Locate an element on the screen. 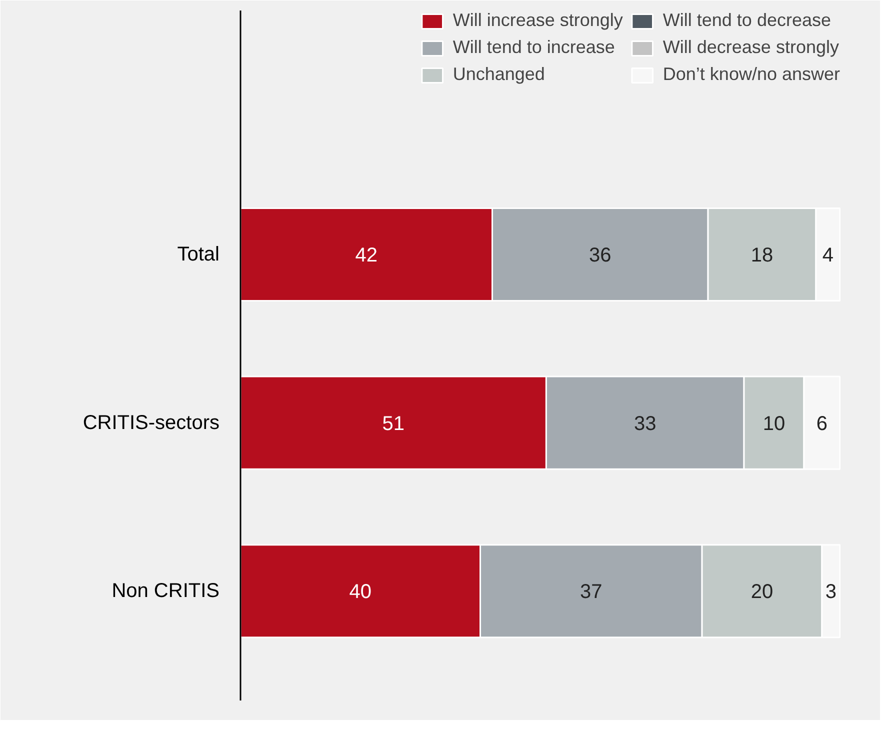 This screenshot has height=730, width=892. y-tick-label: Non CRITIS is located at coordinates (166, 591).